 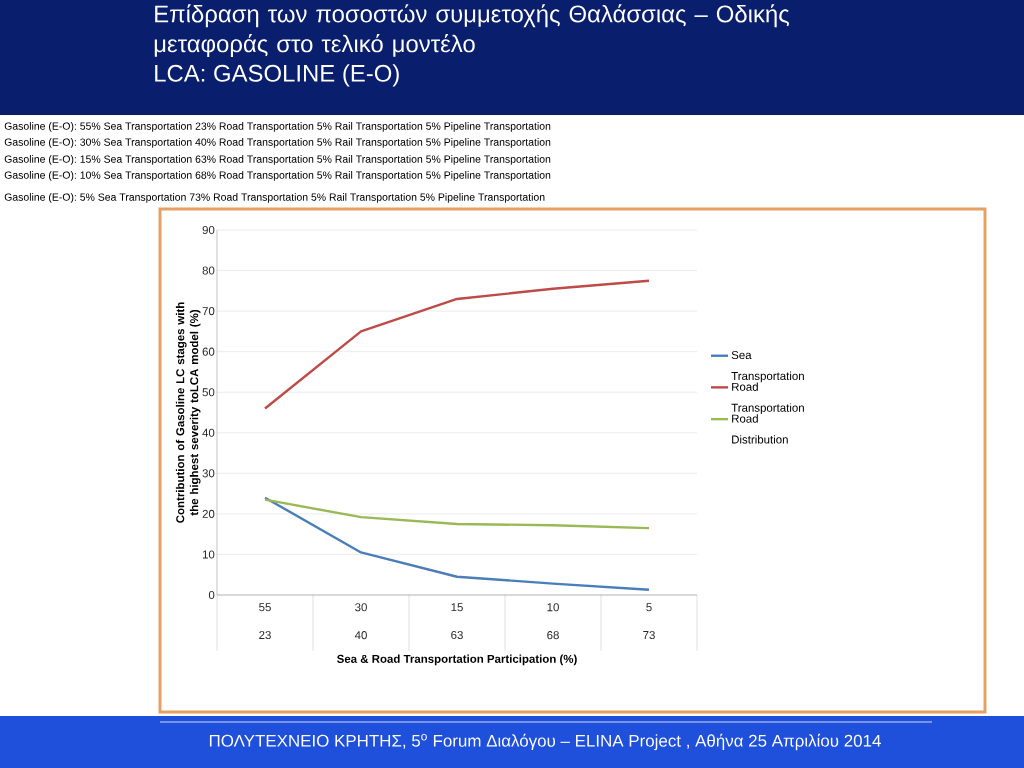 What do you see at coordinates (208, 513) in the screenshot?
I see `y-tick-label: 20` at bounding box center [208, 513].